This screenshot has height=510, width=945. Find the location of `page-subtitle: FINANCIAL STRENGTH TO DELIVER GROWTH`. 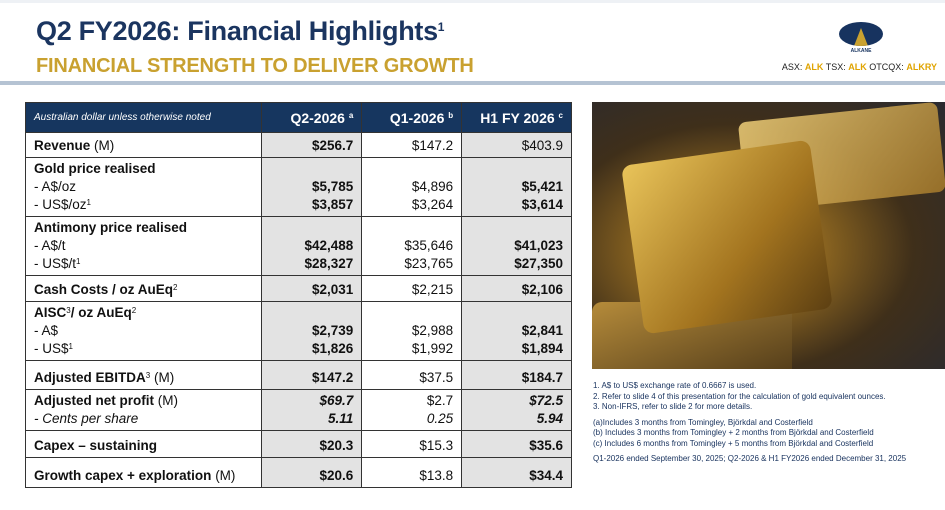

page-subtitle: FINANCIAL STRENGTH TO DELIVER GROWTH is located at coordinates (255, 66).